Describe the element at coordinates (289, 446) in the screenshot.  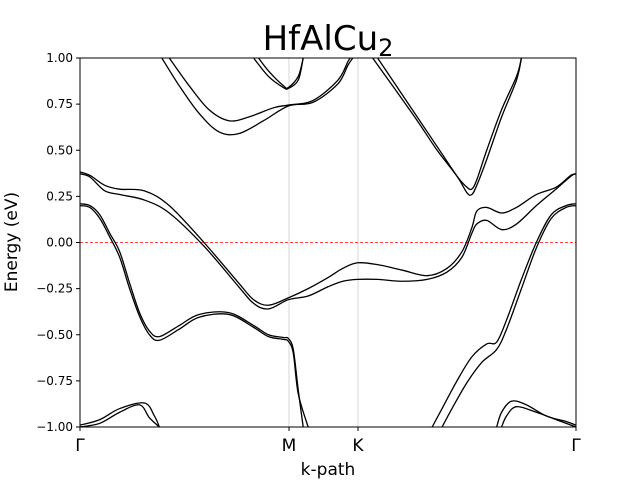
I see `x-tick-label-1: M` at that location.